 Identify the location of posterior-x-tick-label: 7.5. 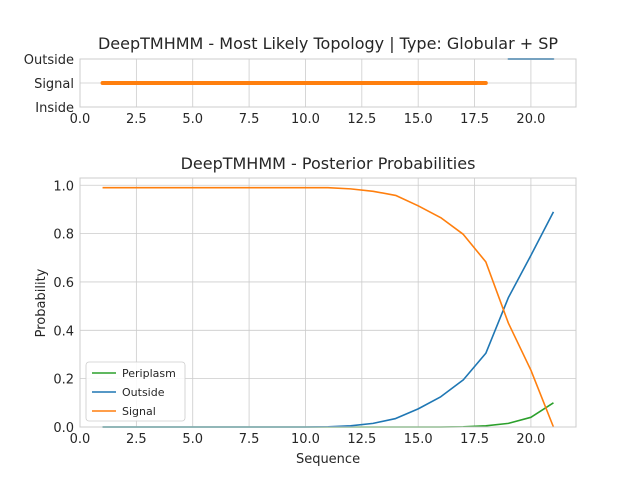
(249, 439).